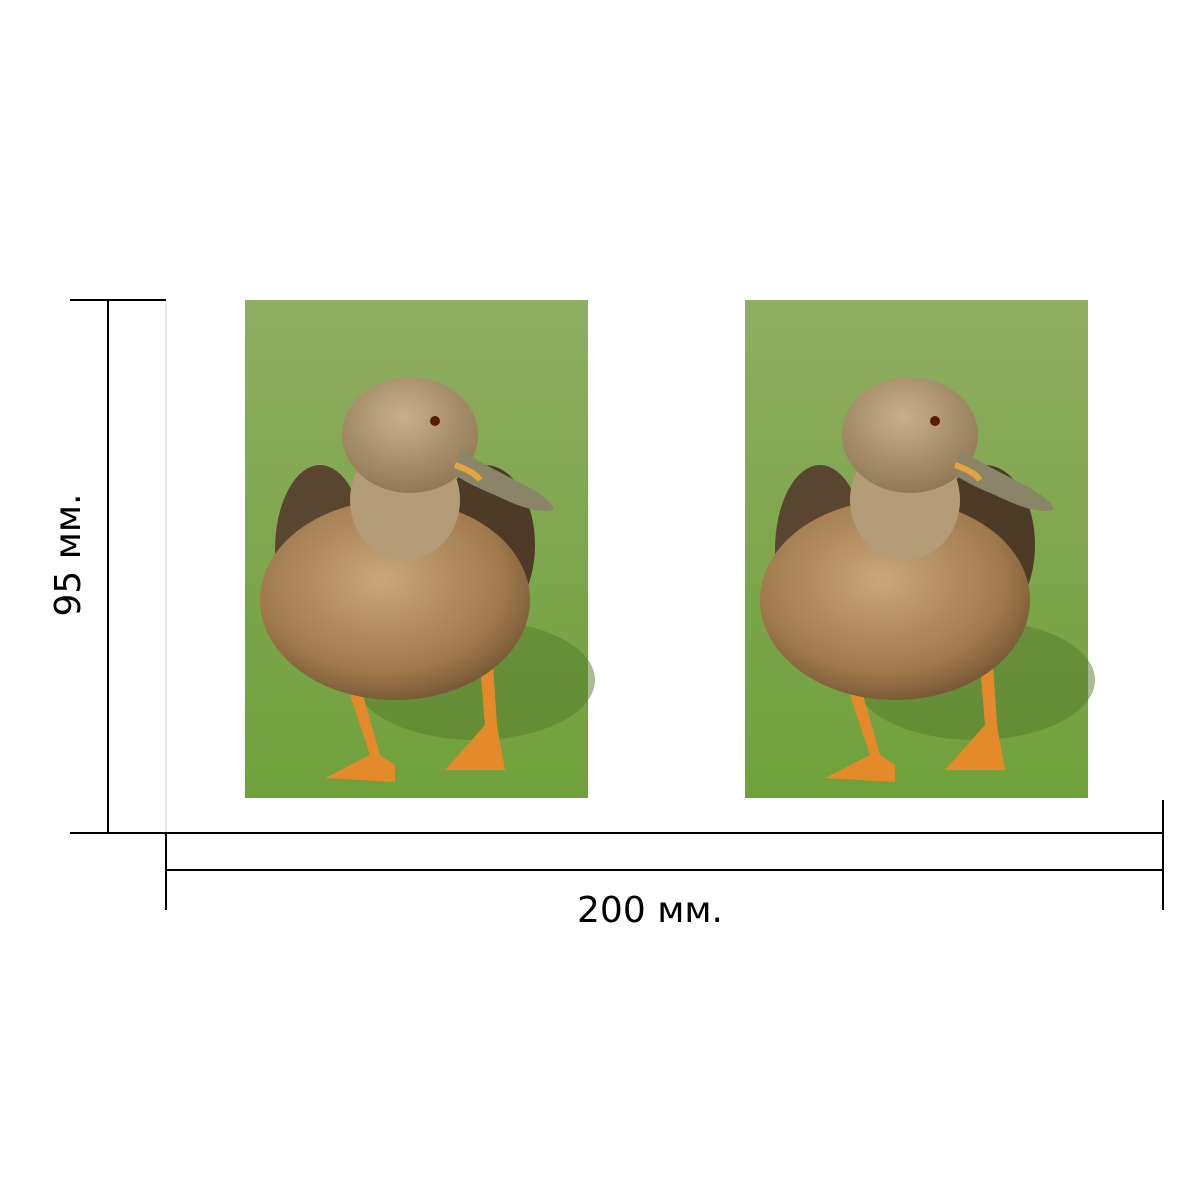  Describe the element at coordinates (68, 554) in the screenshot. I see `height-label: 95 мм.` at that location.